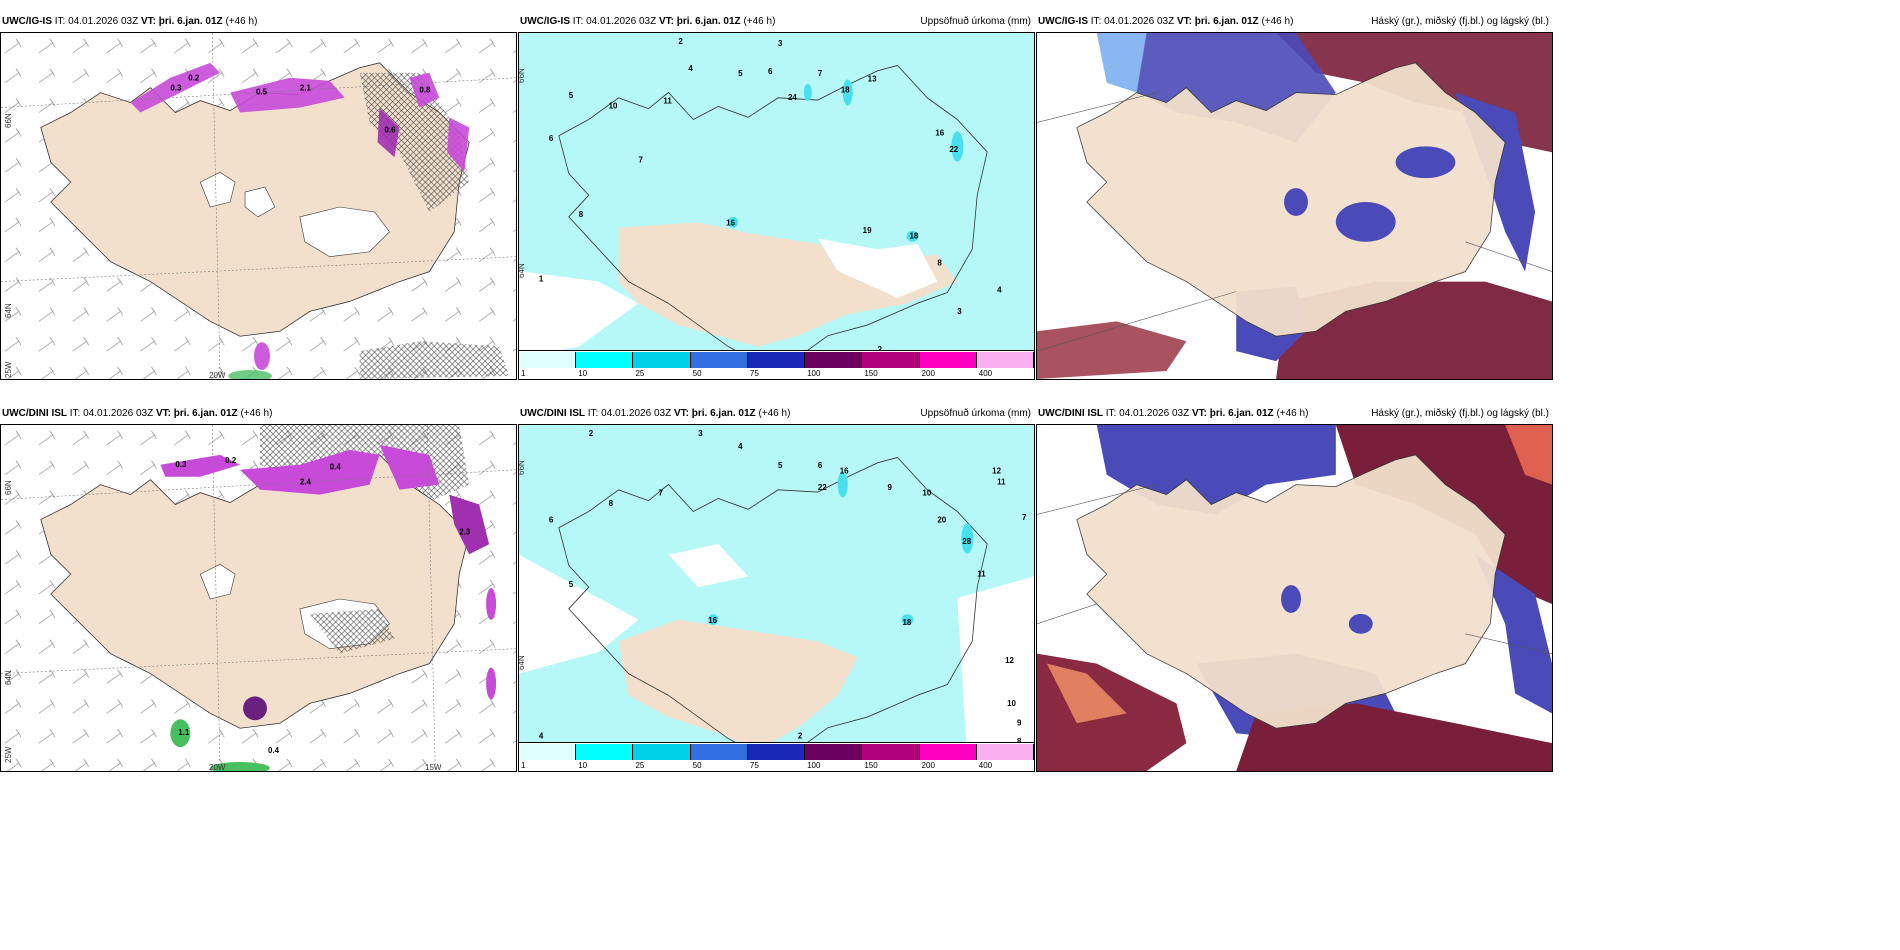  What do you see at coordinates (306, 88) in the screenshot?
I see `snow-label: 2.1` at bounding box center [306, 88].